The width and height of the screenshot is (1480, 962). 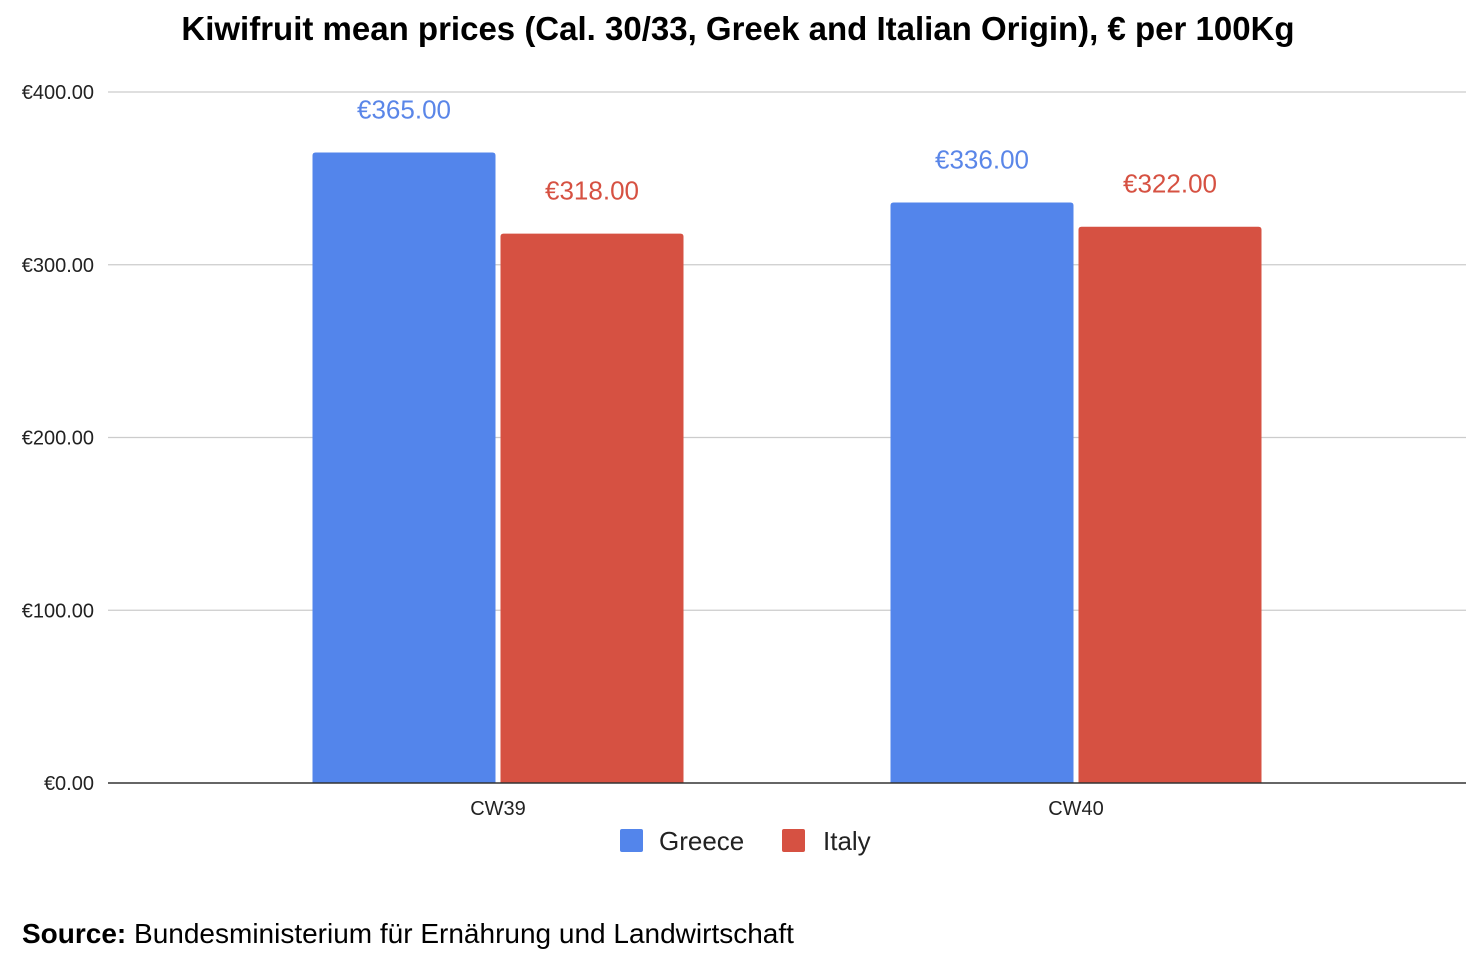 What do you see at coordinates (74, 933) in the screenshot?
I see `source-label: Source:` at bounding box center [74, 933].